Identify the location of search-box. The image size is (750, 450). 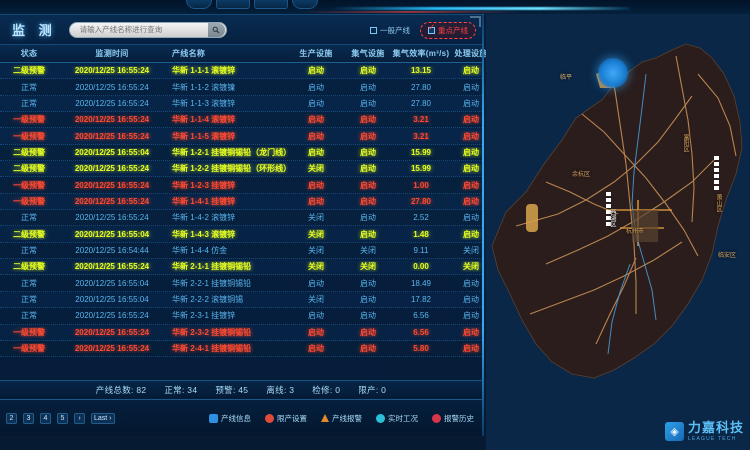
(147, 29).